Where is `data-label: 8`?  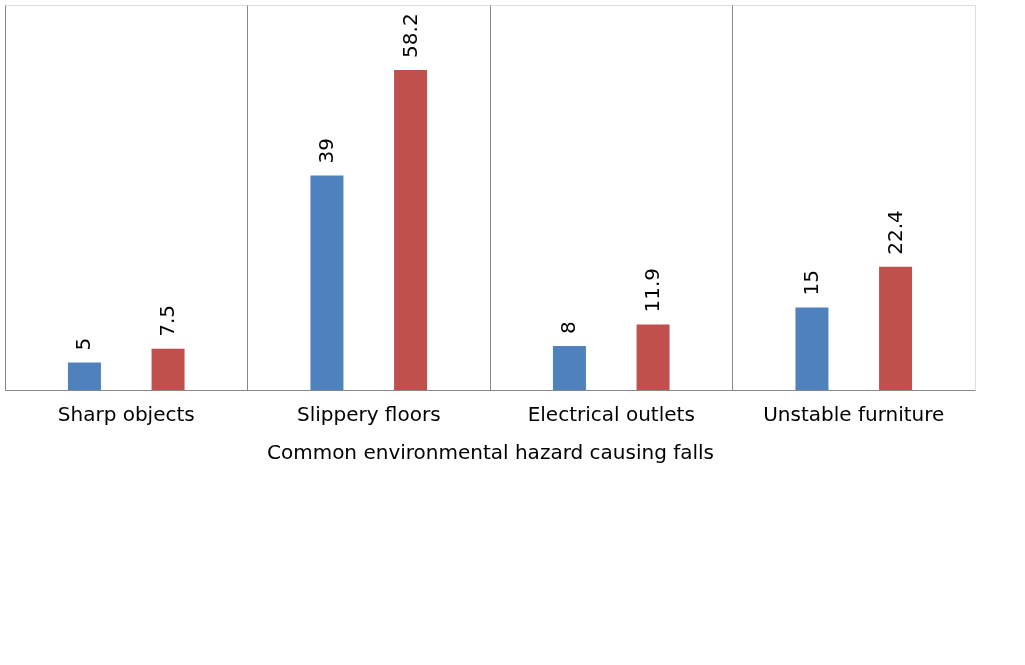
data-label: 8 is located at coordinates (568, 327).